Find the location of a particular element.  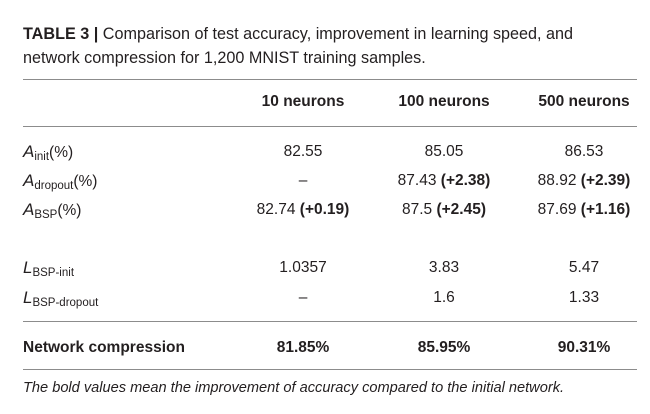

table-cell: 1.0357 is located at coordinates (303, 267).